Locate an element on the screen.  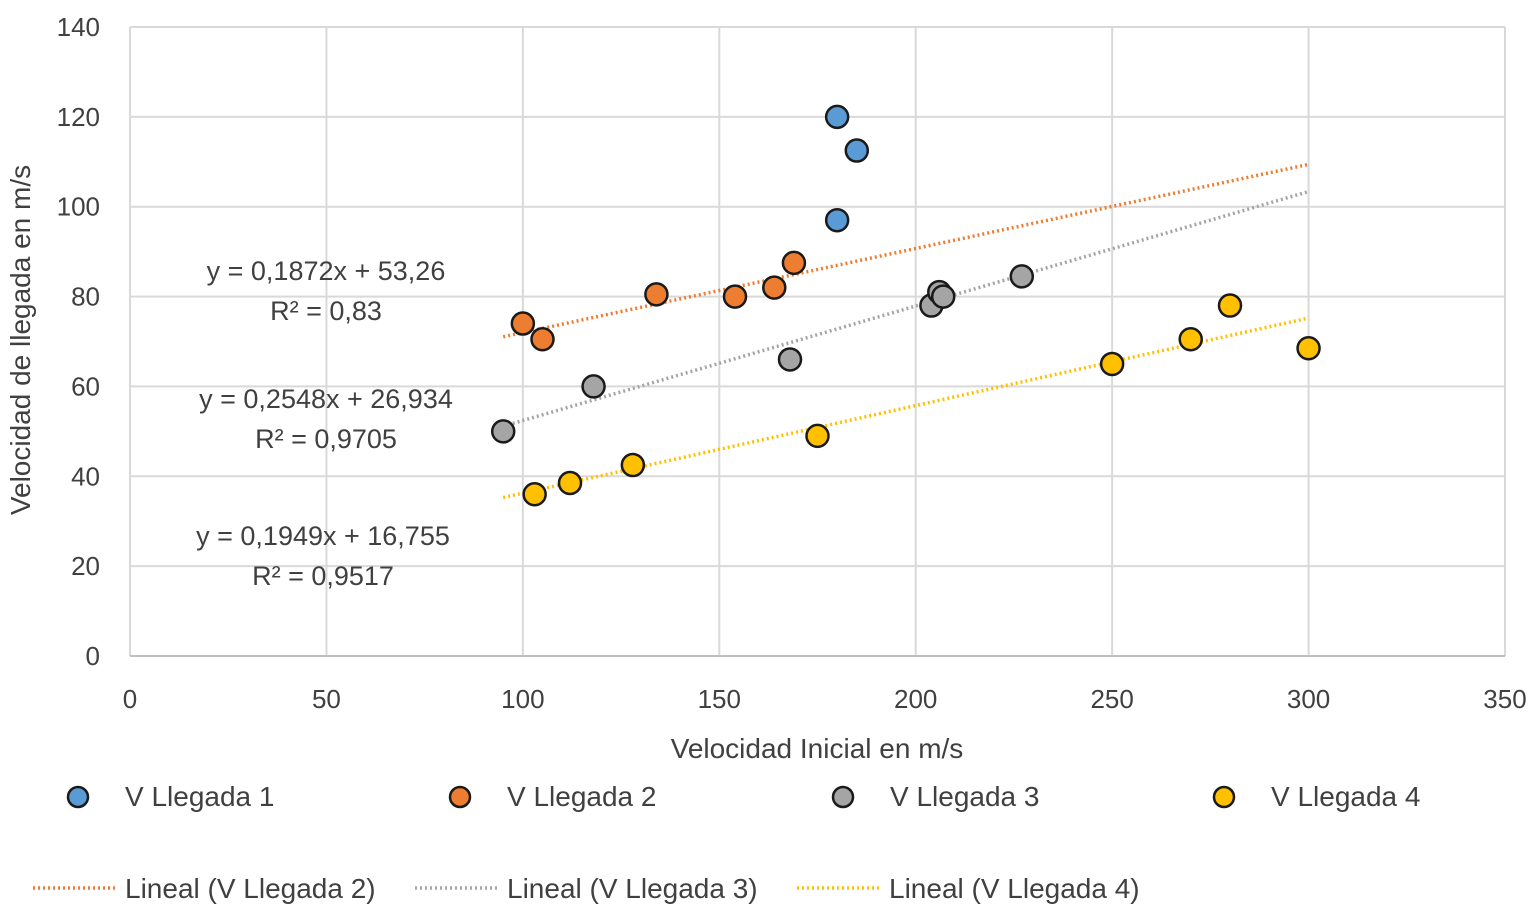
x-tick-label: 150 is located at coordinates (719, 699).